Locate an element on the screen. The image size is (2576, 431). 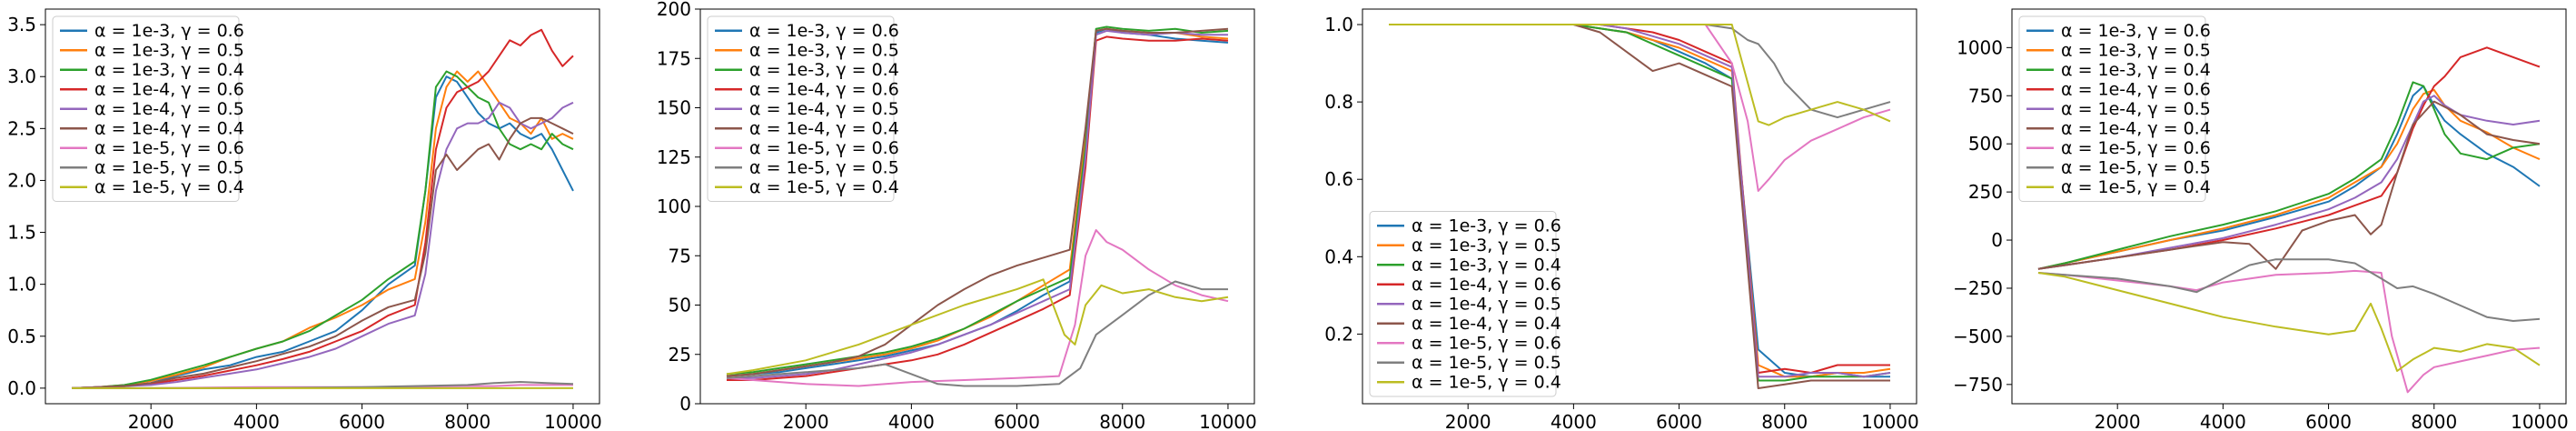
y-tick-label: 3.5 is located at coordinates (21, 24).